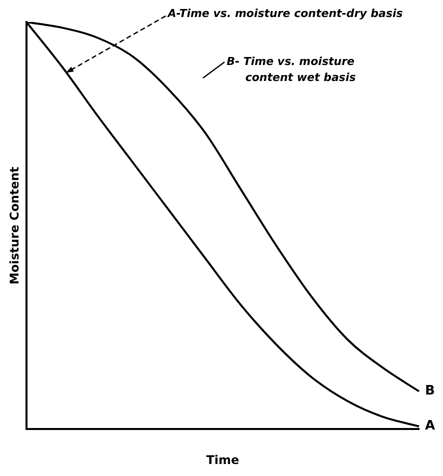  Describe the element at coordinates (285, 13) in the screenshot. I see `text: A-Time vs. moisture content-dry basis` at that location.